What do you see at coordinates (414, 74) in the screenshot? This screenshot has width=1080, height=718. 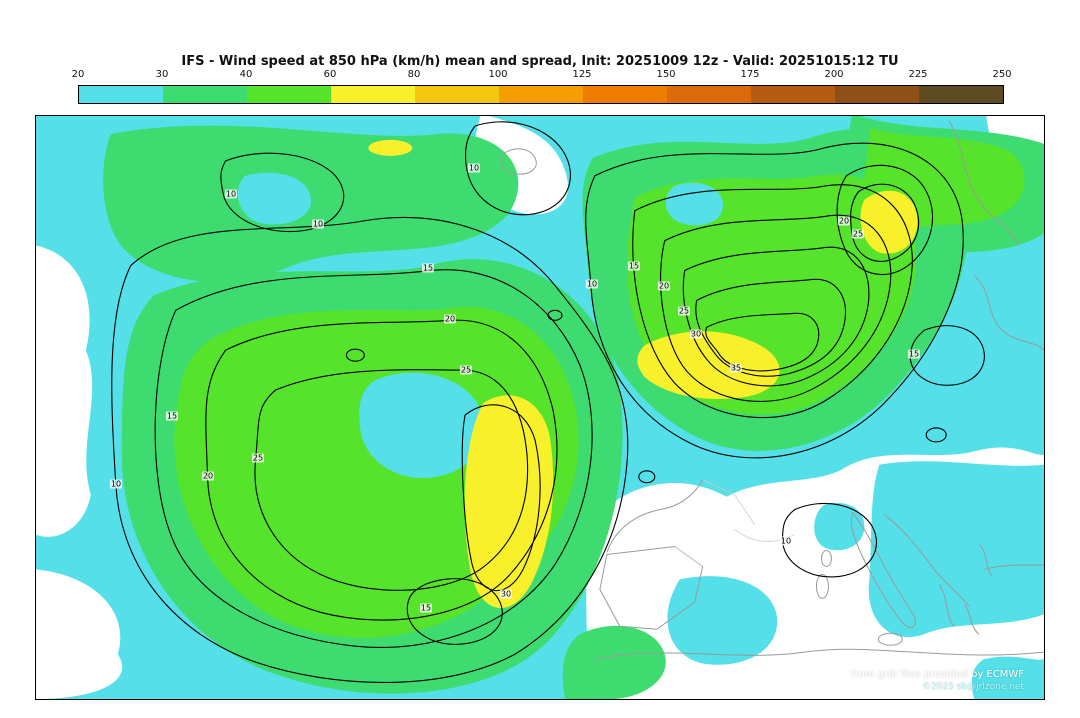 I see `colorbar-tick: 80` at bounding box center [414, 74].